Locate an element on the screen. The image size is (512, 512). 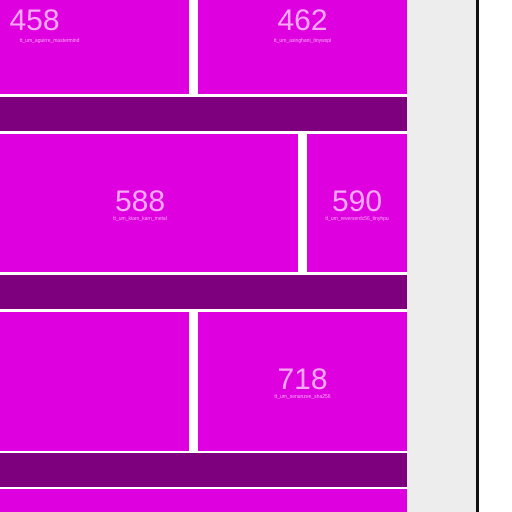
tile-number: 590 is located at coordinates (357, 201).